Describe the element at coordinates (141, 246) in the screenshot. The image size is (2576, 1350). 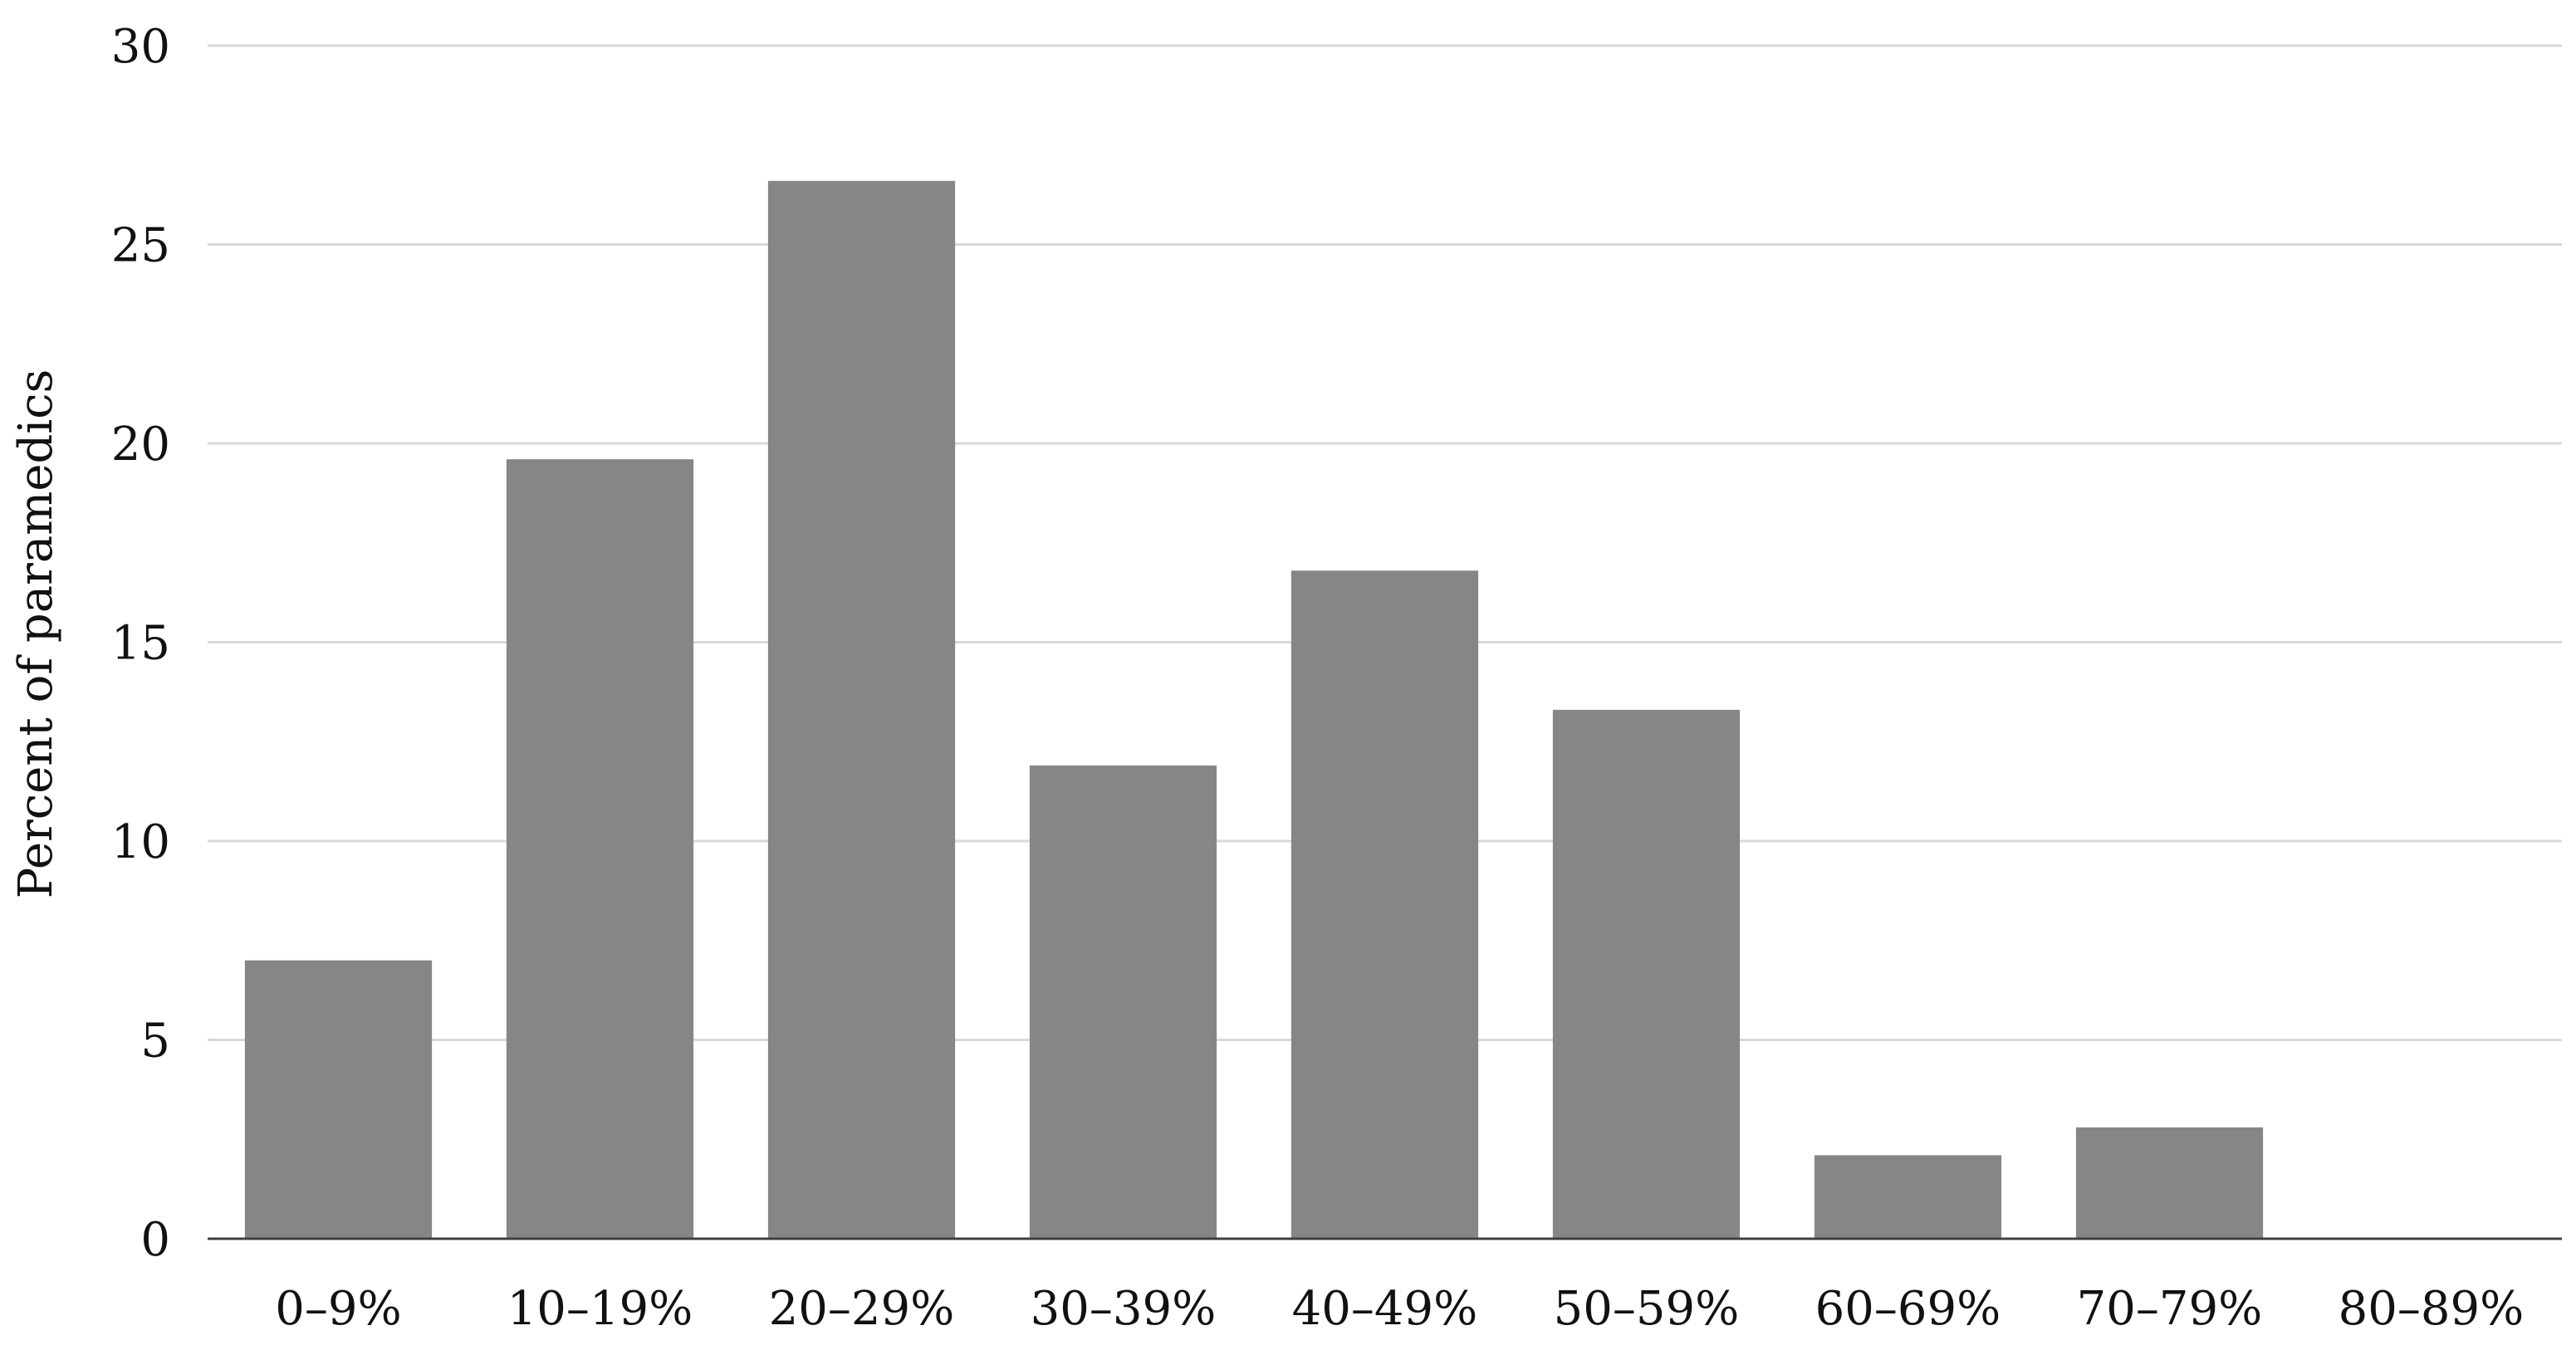
I see `y-tick-label: 25` at that location.